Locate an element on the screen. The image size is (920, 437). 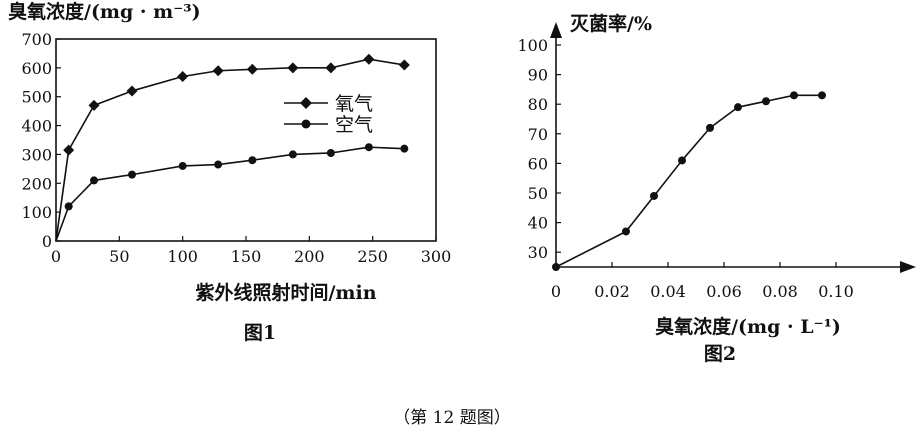
y-tick-label: 70 is located at coordinates (538, 134).